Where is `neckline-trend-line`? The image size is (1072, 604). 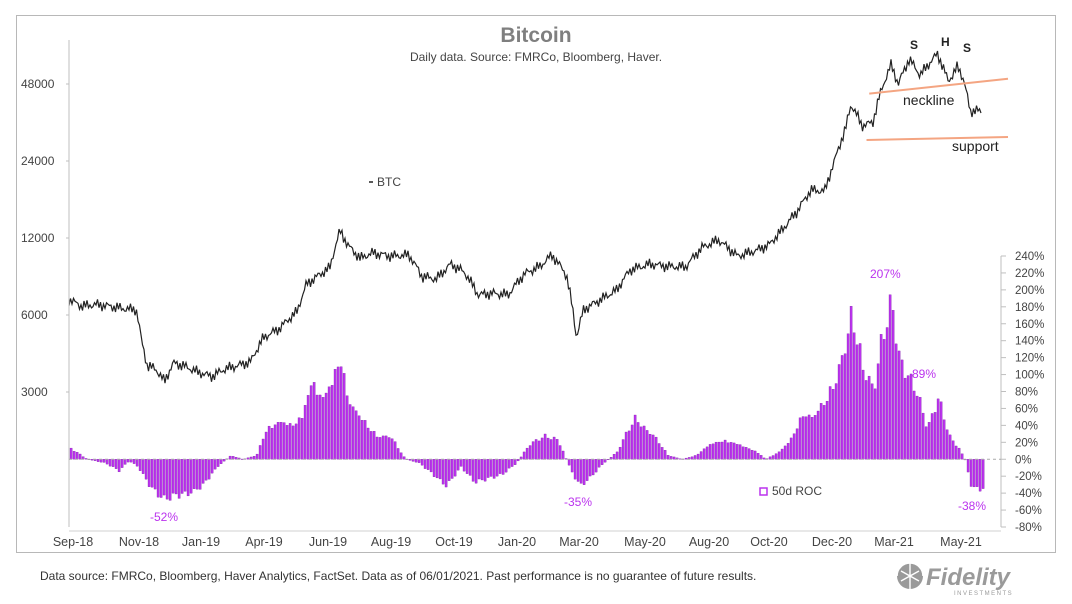
neckline-trend-line is located at coordinates (939, 86).